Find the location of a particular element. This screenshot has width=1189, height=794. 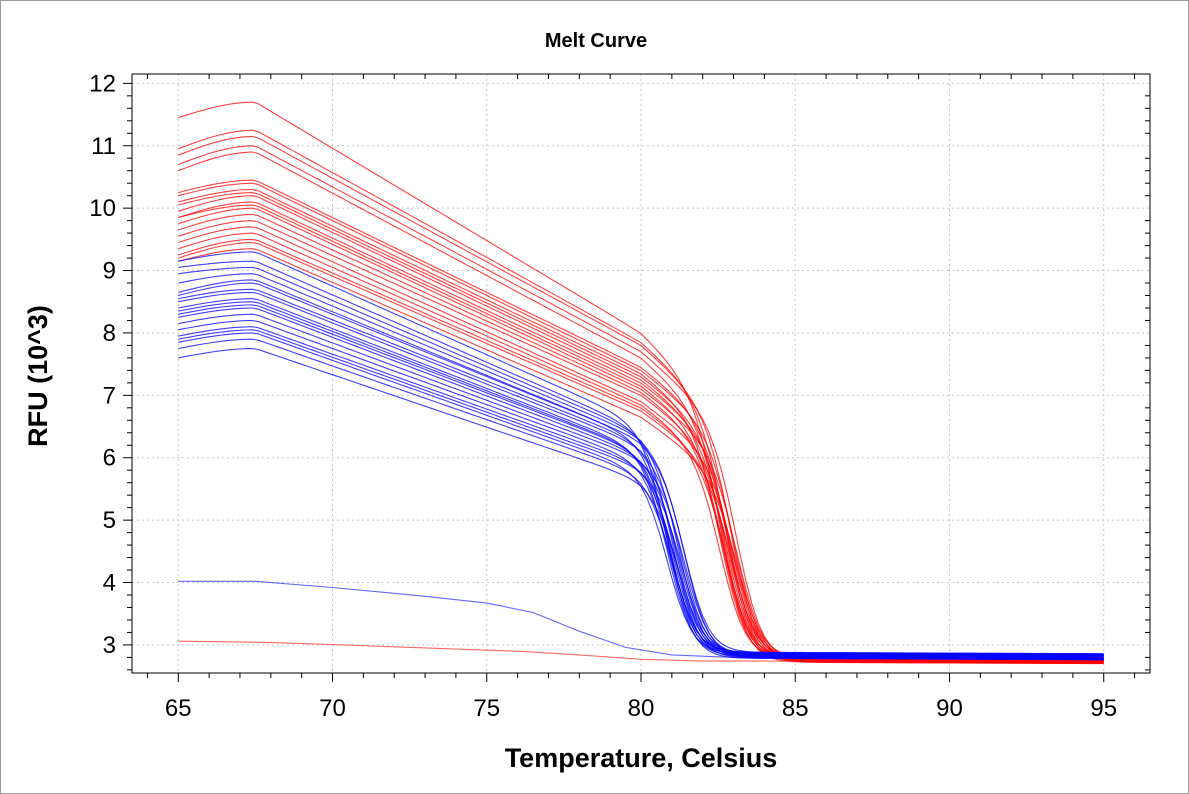

y-tick-label: 5 is located at coordinates (109, 520).